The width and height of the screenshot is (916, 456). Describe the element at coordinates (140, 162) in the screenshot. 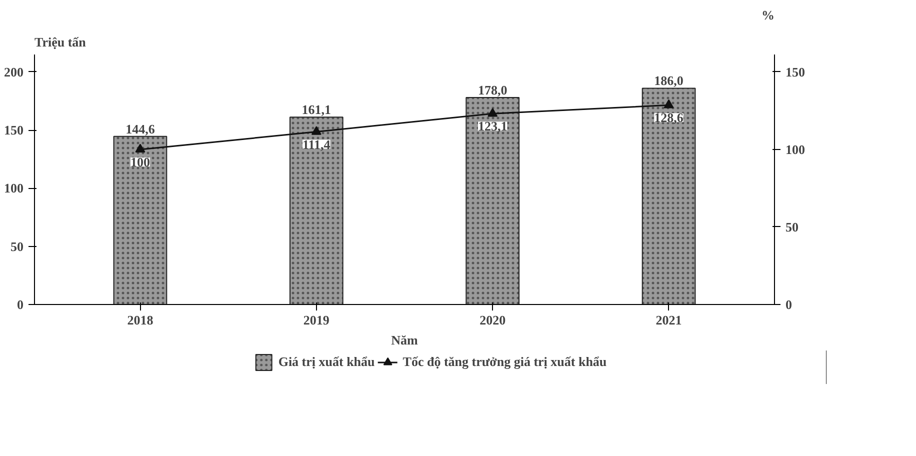

I see `data-label: 100` at that location.